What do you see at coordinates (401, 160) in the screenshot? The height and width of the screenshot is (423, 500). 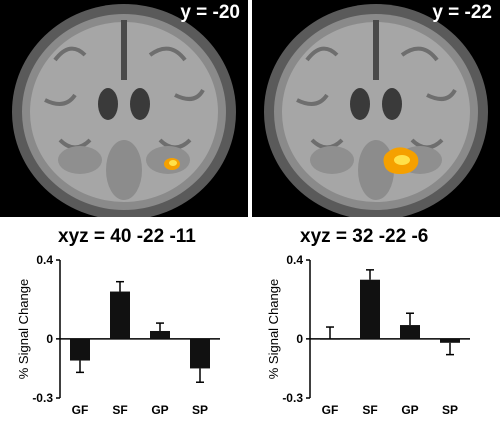 I see `activation-cluster-right` at bounding box center [401, 160].